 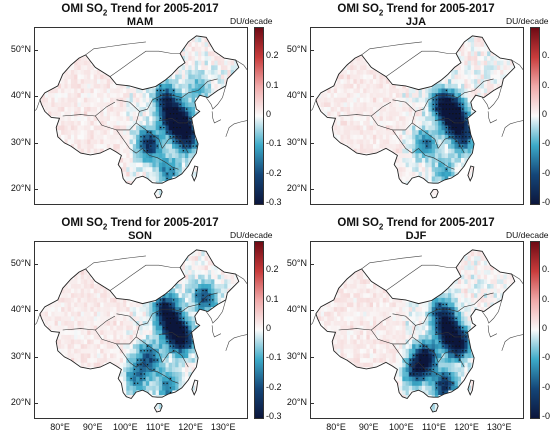 I want to click on lat-tick-mark, so click(x=312, y=97).